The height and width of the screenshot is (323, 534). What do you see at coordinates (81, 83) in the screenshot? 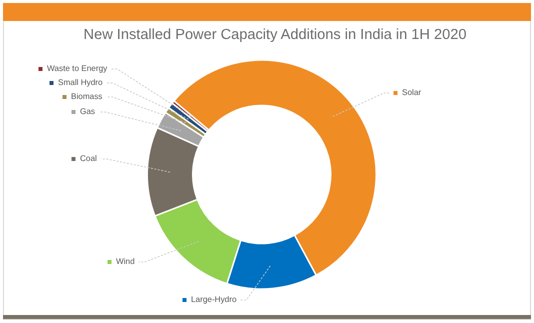
I see `legend-label: Small Hydro` at bounding box center [81, 83].